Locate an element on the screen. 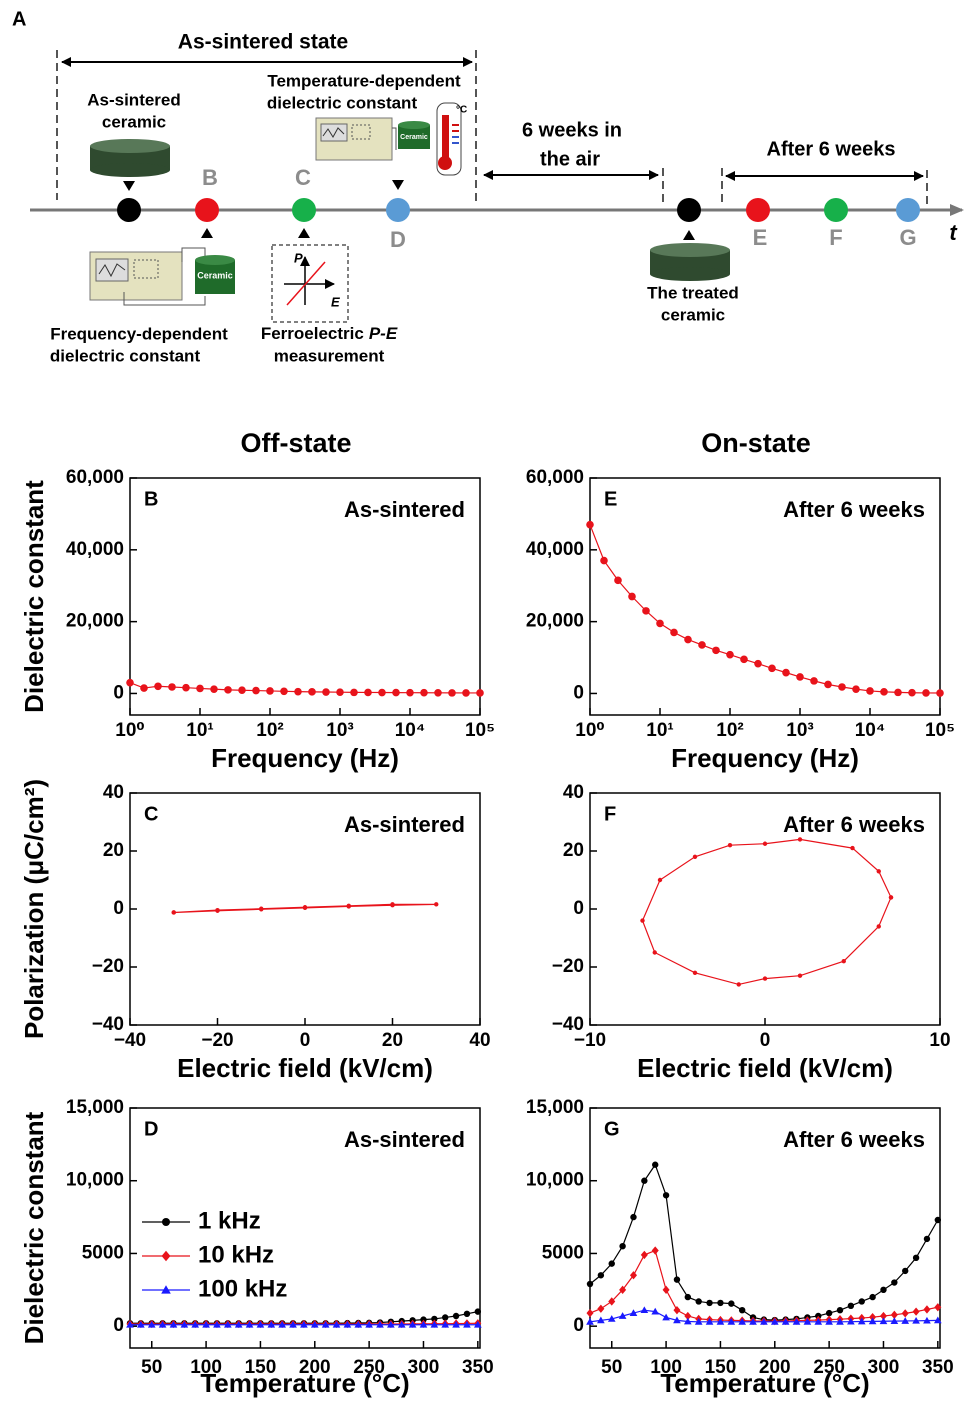 The height and width of the screenshot is (1404, 964). x-axis-label: Frequency (Hz) is located at coordinates (765, 758).